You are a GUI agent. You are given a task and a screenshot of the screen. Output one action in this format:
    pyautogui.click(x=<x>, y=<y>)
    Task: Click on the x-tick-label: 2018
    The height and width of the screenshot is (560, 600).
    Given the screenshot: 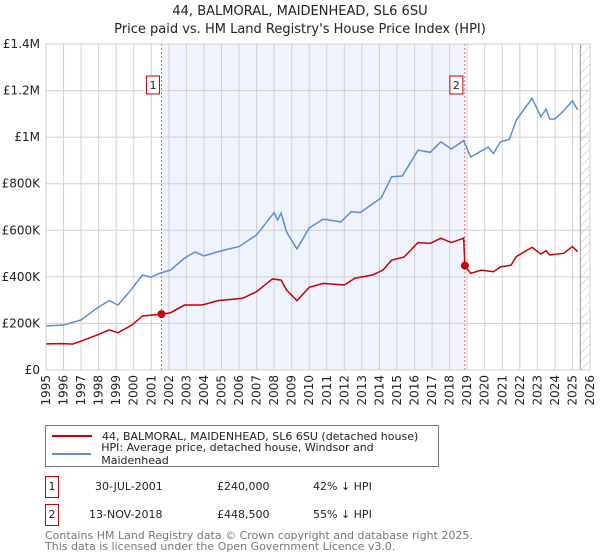 What is the action you would take?
    pyautogui.click(x=450, y=390)
    